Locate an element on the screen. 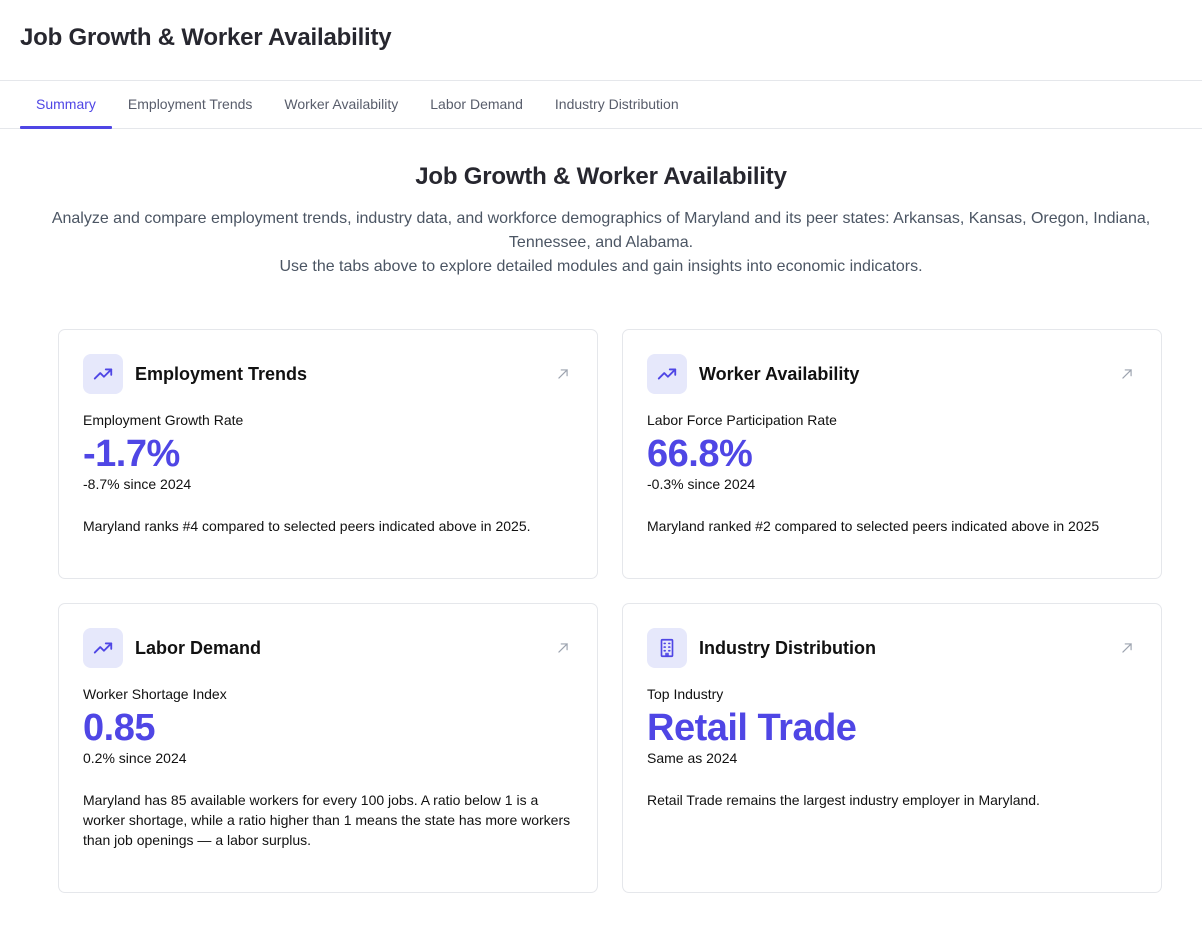 The height and width of the screenshot is (930, 1202). card-header: Labor Demand is located at coordinates (328, 648).